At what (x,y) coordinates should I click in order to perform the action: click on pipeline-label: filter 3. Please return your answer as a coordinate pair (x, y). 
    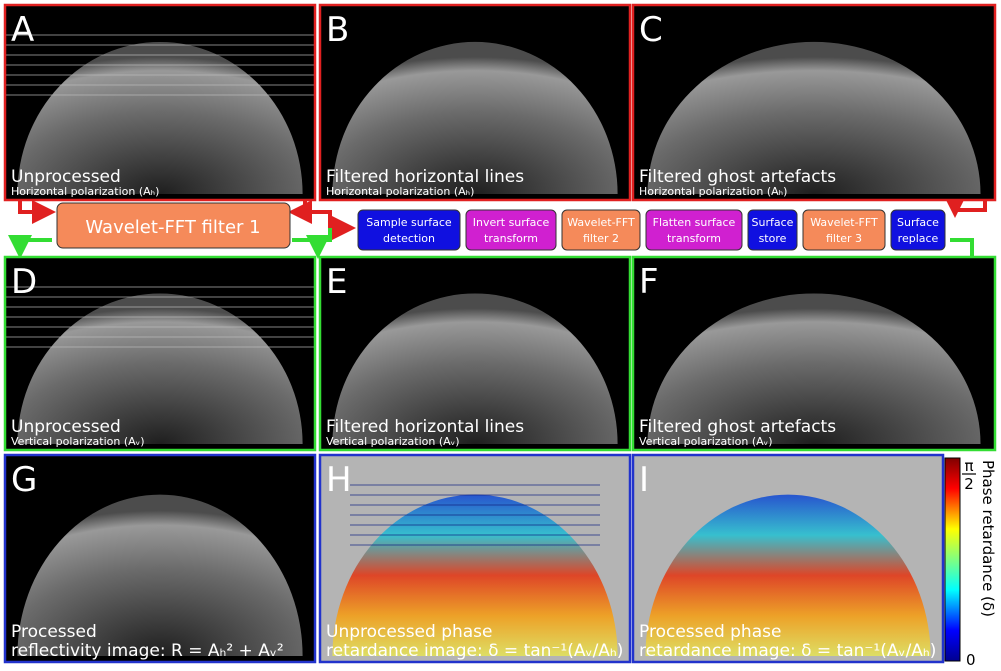
    Looking at the image, I should click on (844, 238).